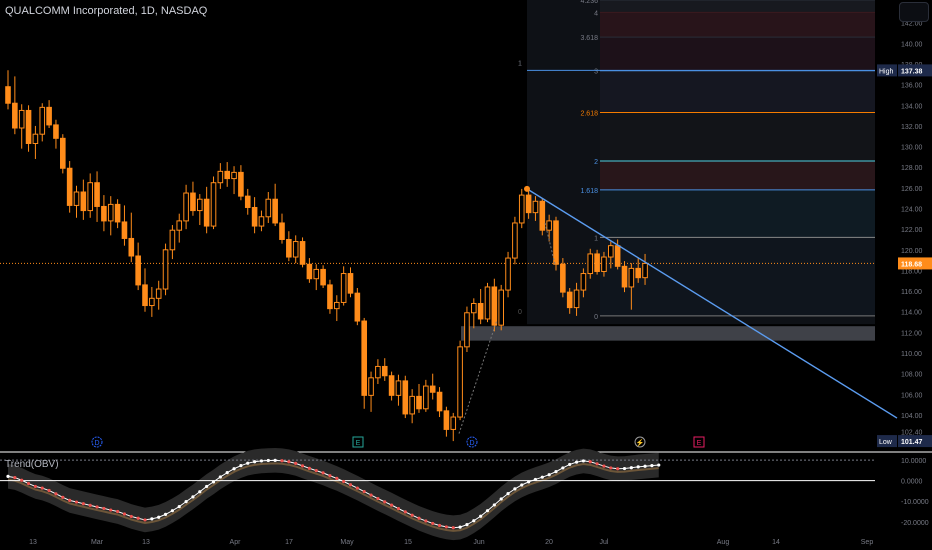 Image resolution: width=932 pixels, height=550 pixels. What do you see at coordinates (912, 416) in the screenshot?
I see `price-tick: 104.00` at bounding box center [912, 416].